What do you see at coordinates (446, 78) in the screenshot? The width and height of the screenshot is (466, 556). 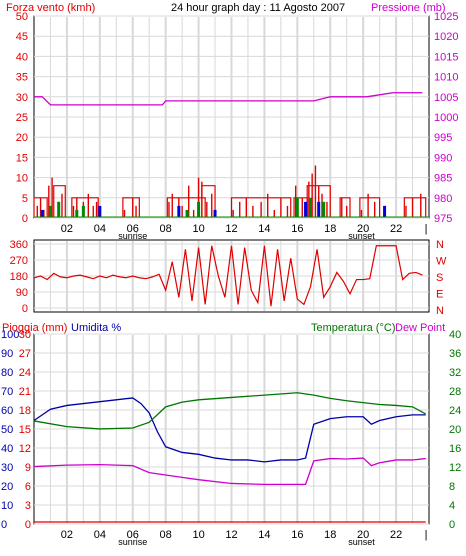 I see `pressure-y-tick-label: 1010` at bounding box center [446, 78].